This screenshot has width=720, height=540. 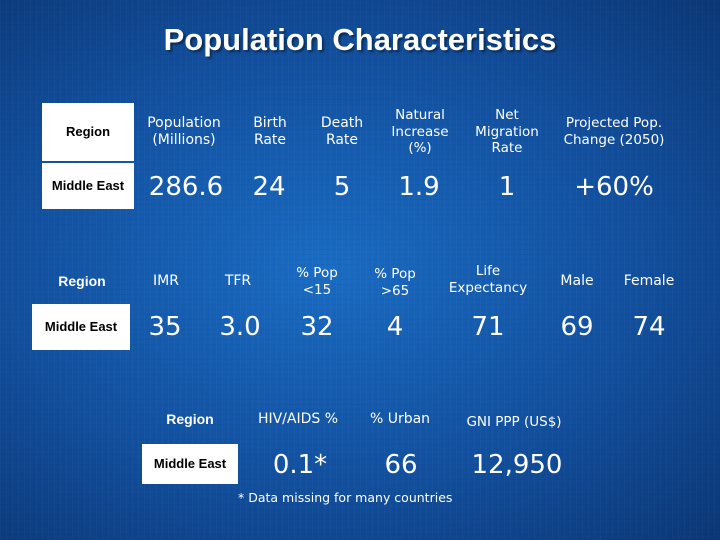 What do you see at coordinates (395, 326) in the screenshot?
I see `table2-value-pop-over-65: 4` at bounding box center [395, 326].